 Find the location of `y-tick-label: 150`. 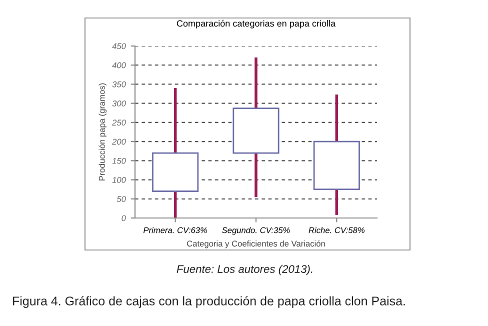

y-tick-label: 150 is located at coordinates (119, 161).